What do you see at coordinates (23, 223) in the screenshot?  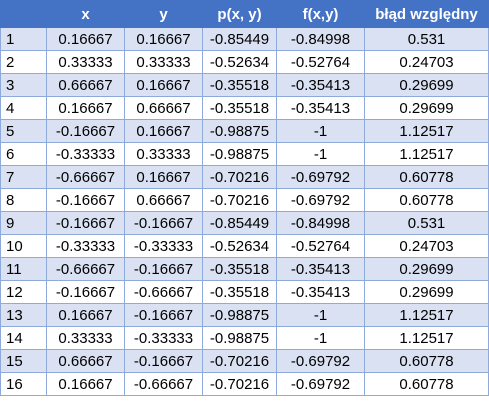 I see `cell-index: 9` at bounding box center [23, 223].